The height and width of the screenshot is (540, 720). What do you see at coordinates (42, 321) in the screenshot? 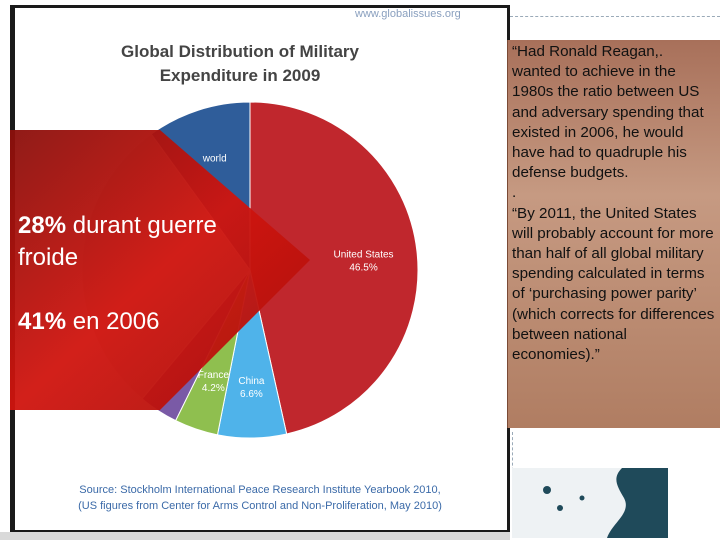
I see `overlay-pct-2: 41%` at bounding box center [42, 321].